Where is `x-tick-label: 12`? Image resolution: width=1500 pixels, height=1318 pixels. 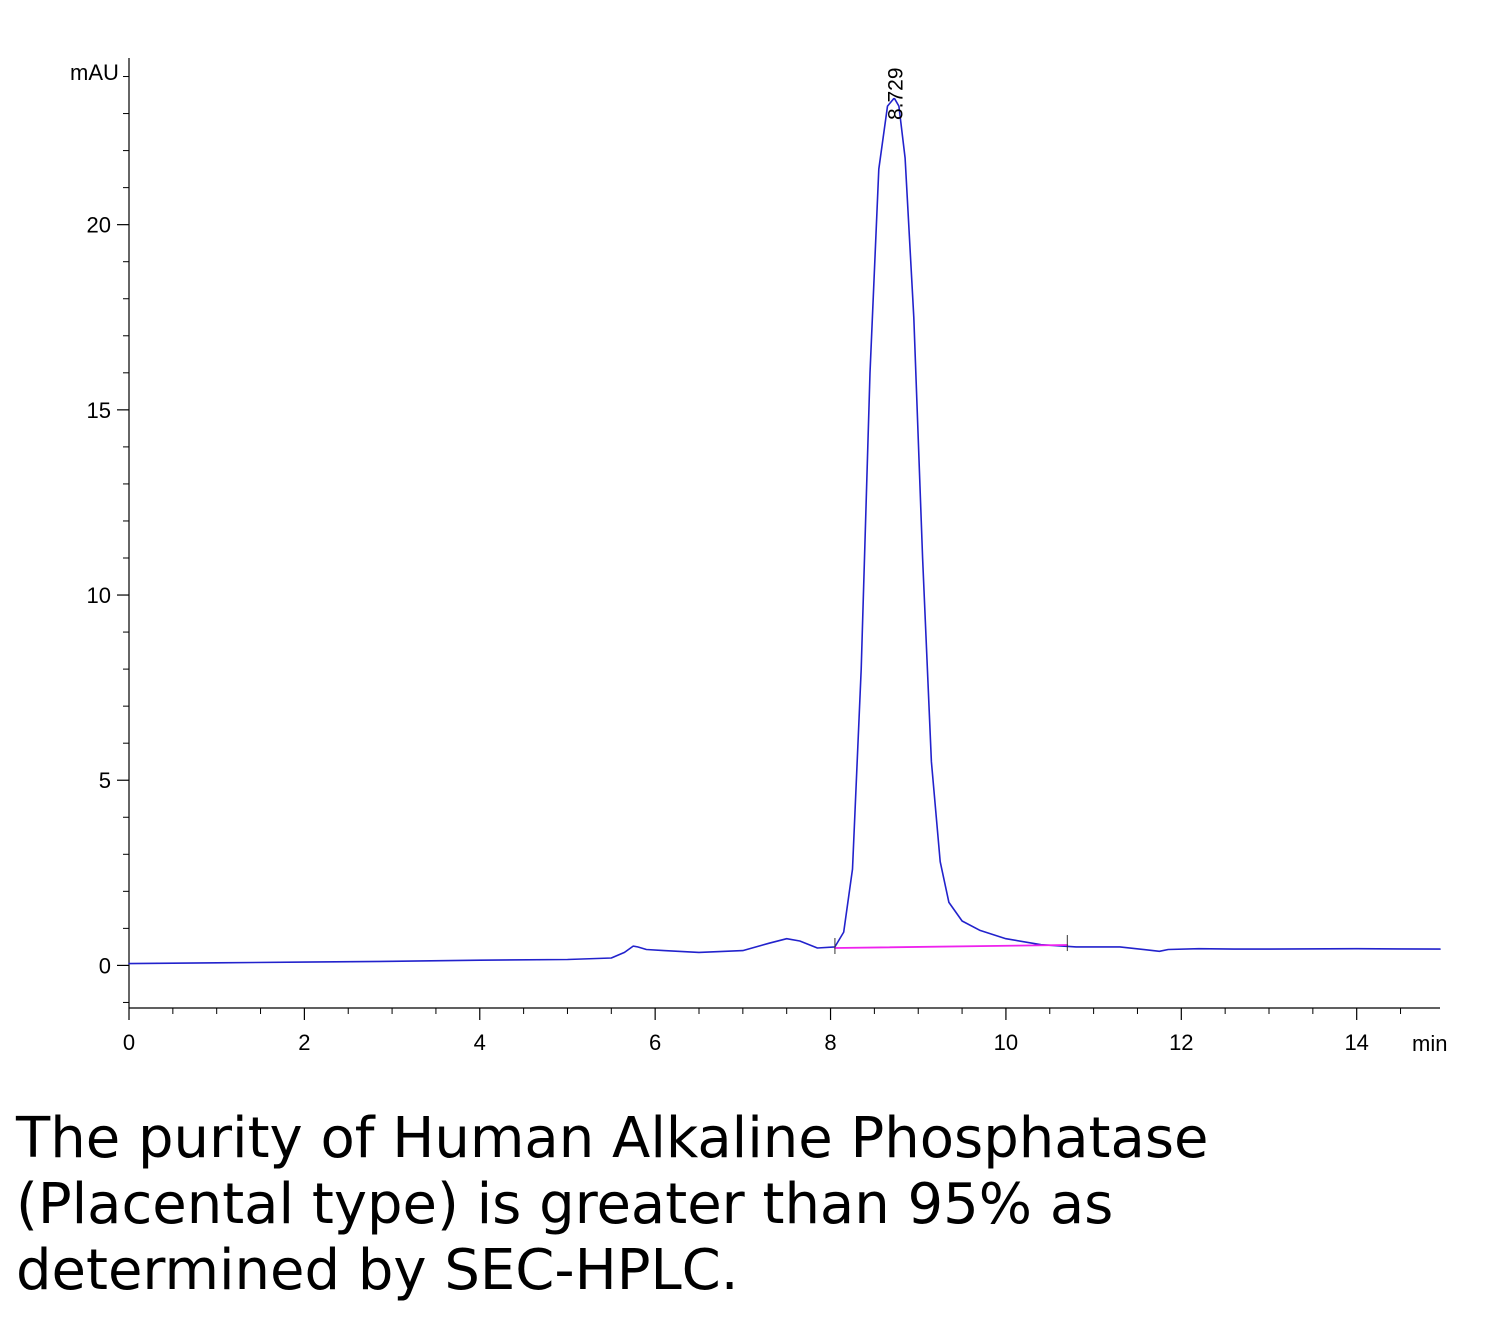
x-tick-label: 12 is located at coordinates (1181, 1042).